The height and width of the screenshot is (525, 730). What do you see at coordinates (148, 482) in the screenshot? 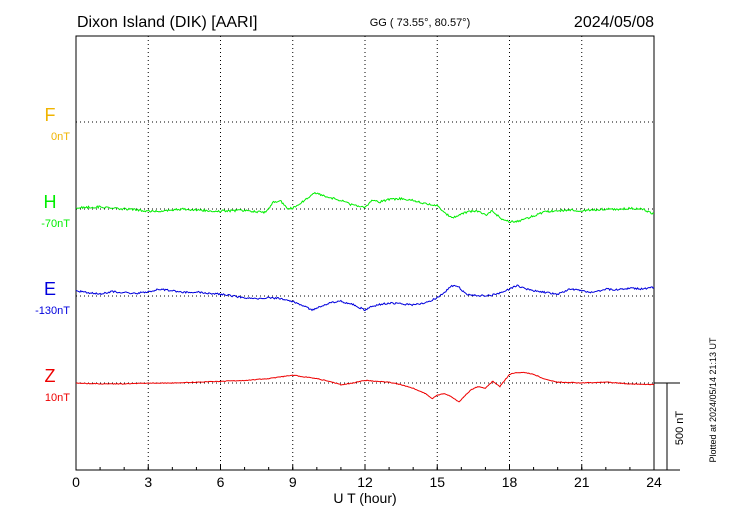
I see `x-tick-label: 3` at bounding box center [148, 482].